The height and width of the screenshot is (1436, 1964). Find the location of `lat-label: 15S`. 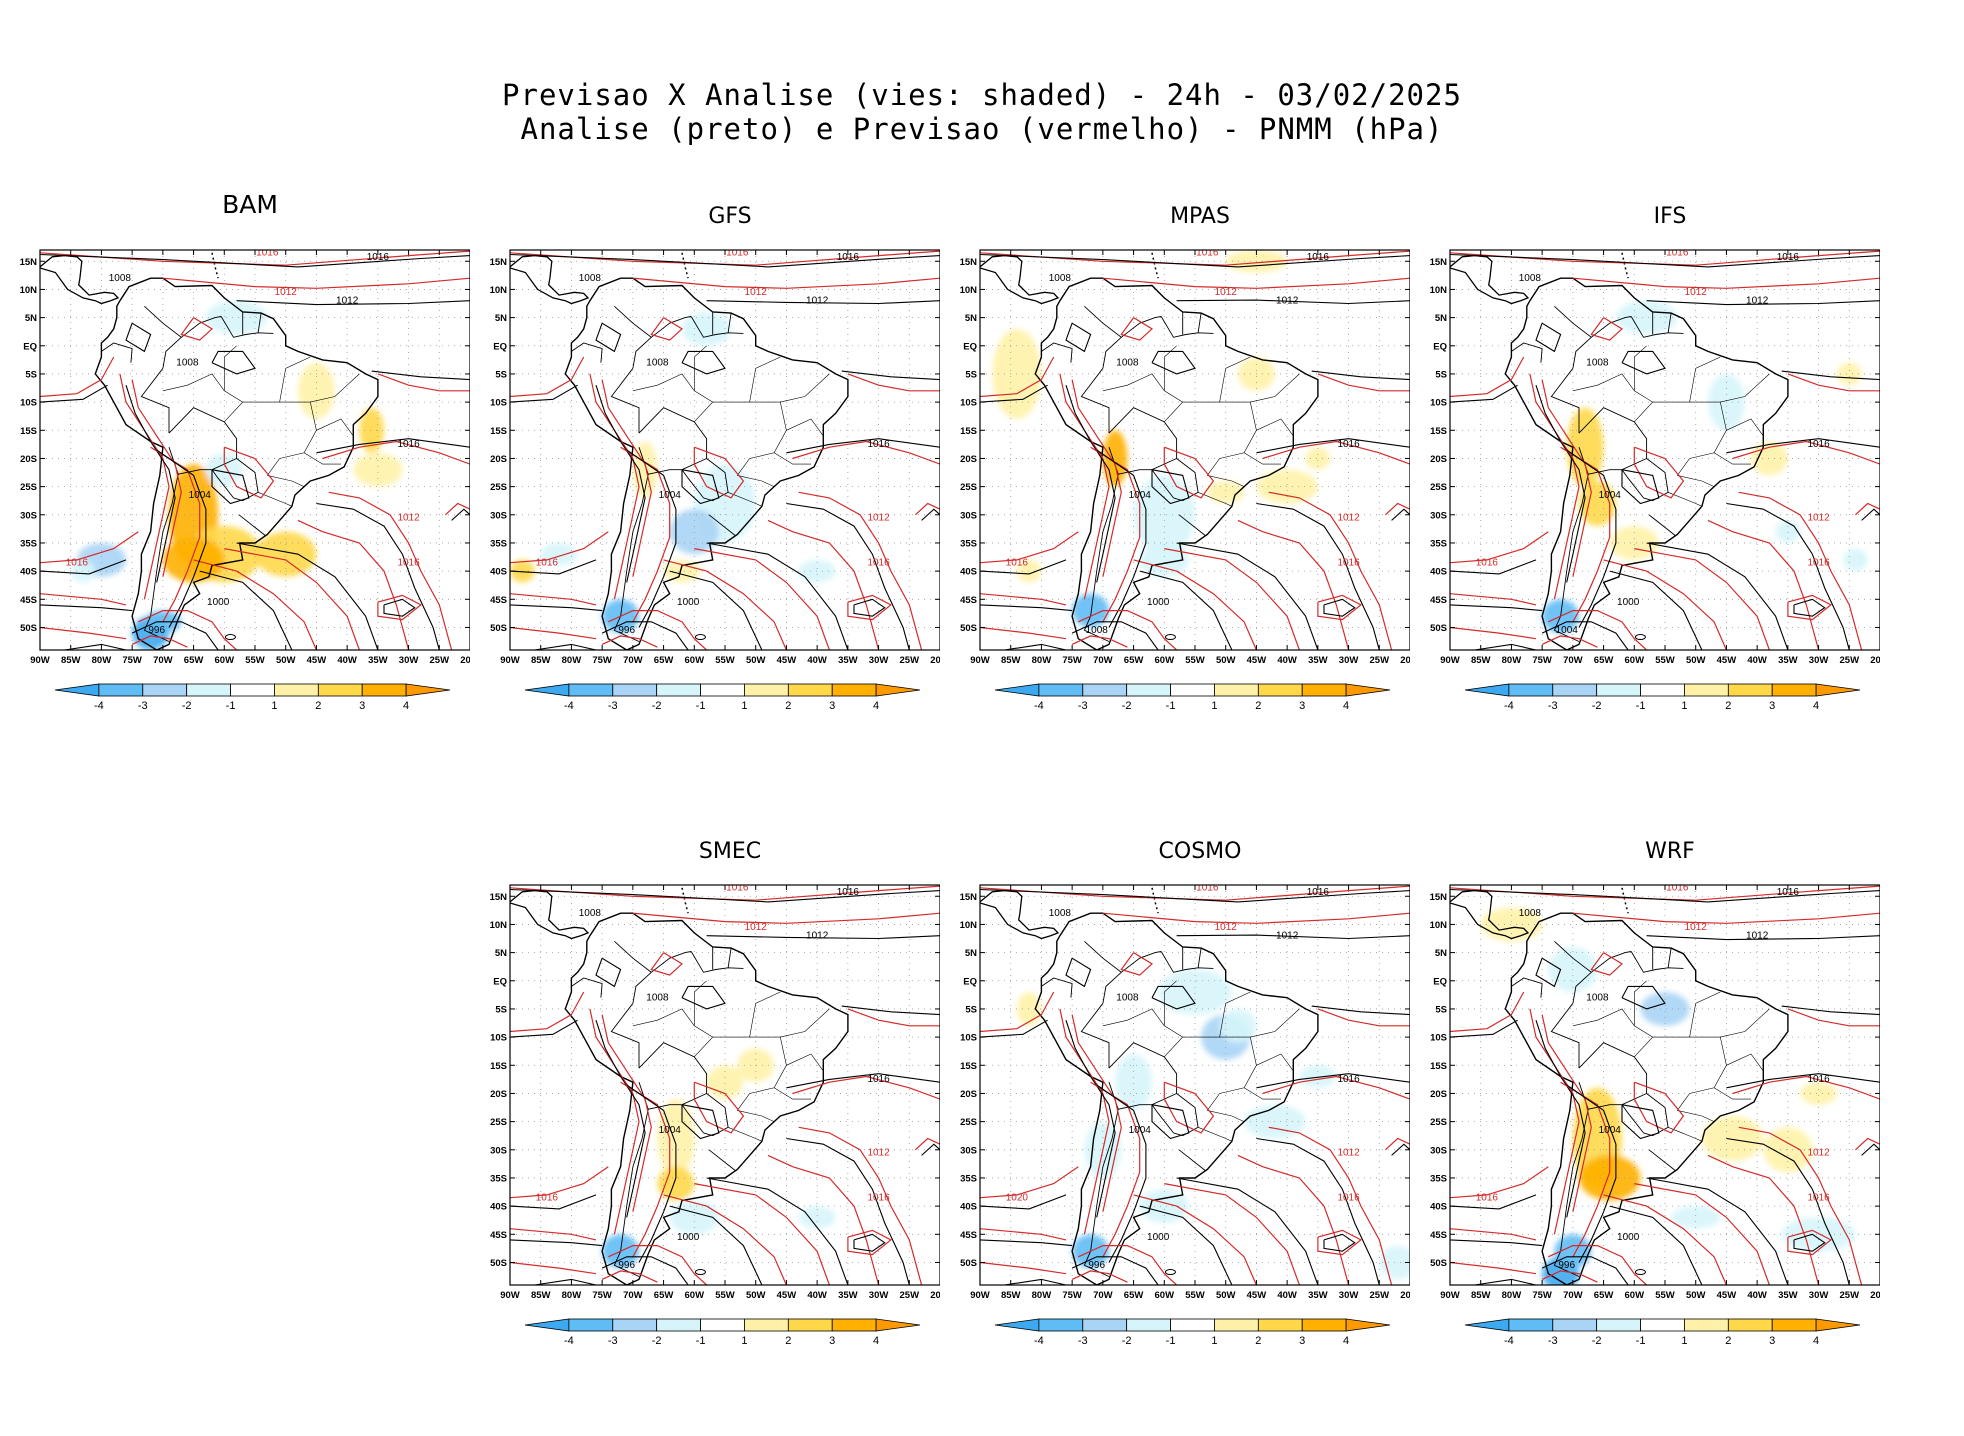

lat-label: 15S is located at coordinates (498, 431).